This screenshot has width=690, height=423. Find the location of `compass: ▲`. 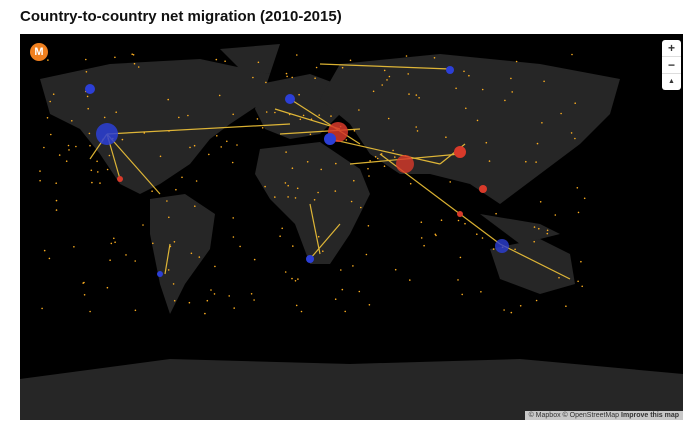

compass: ▲ is located at coordinates (671, 81).